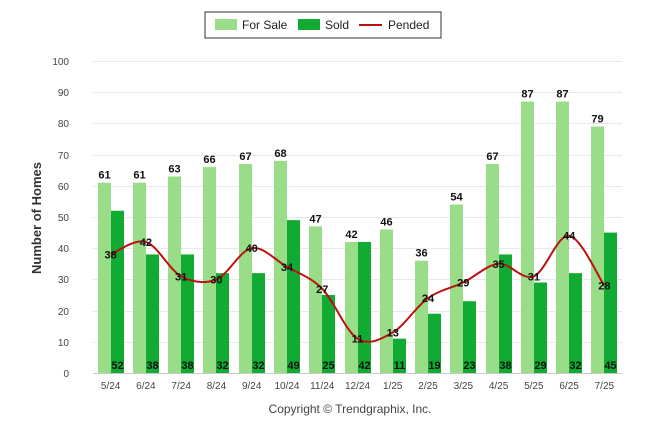 The height and width of the screenshot is (434, 646). What do you see at coordinates (337, 25) in the screenshot?
I see `legend-label-sold: Sold` at bounding box center [337, 25].